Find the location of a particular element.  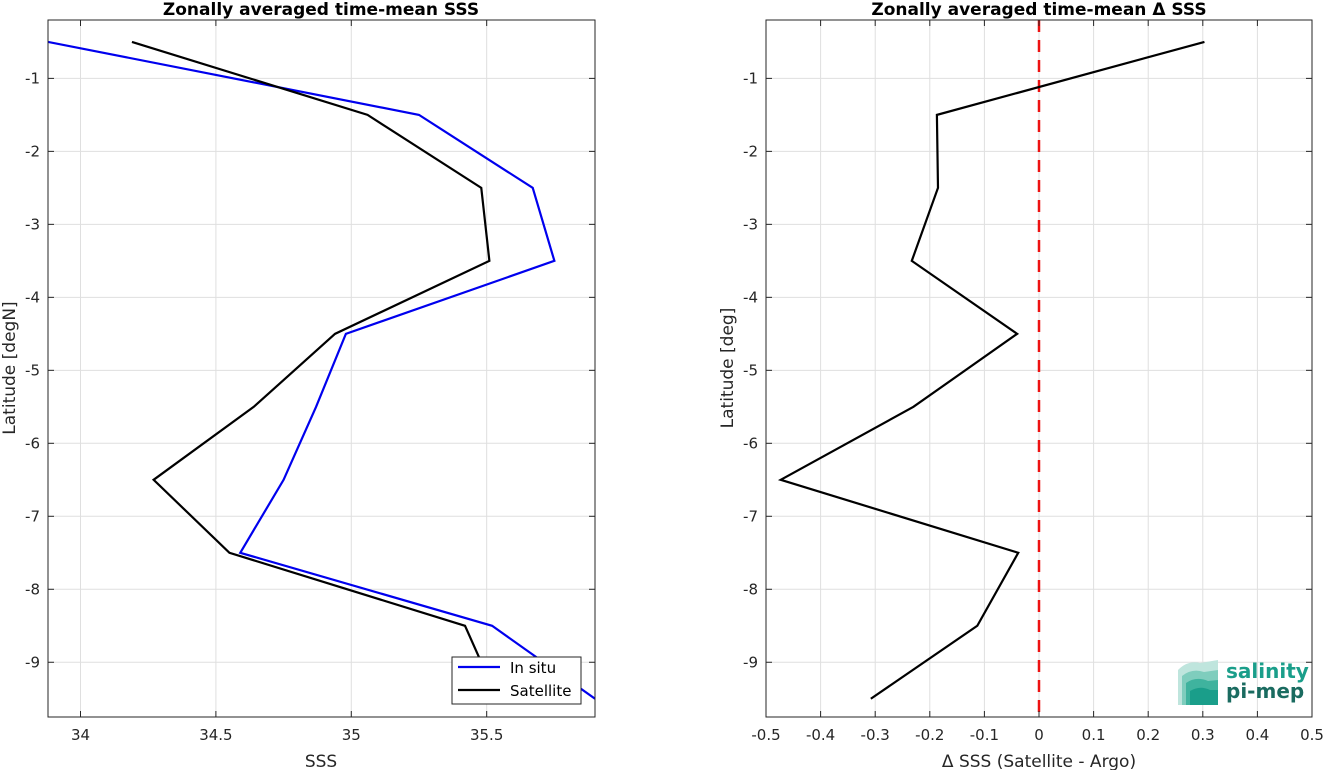

x-tick-label: 0.3 is located at coordinates (1203, 735).